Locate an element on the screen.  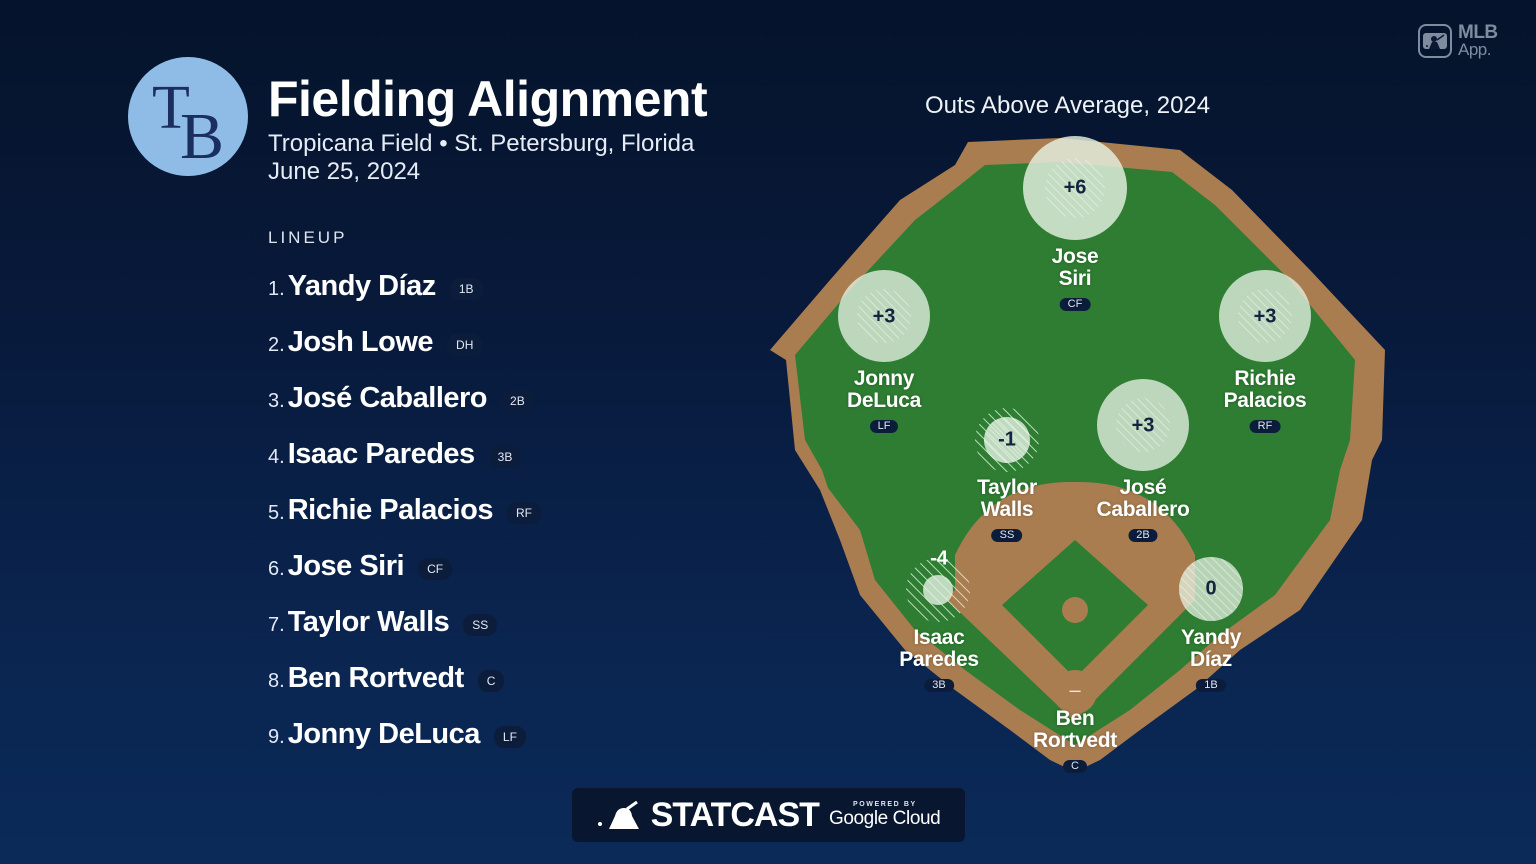
player-last-name: Siri is located at coordinates (1075, 278).